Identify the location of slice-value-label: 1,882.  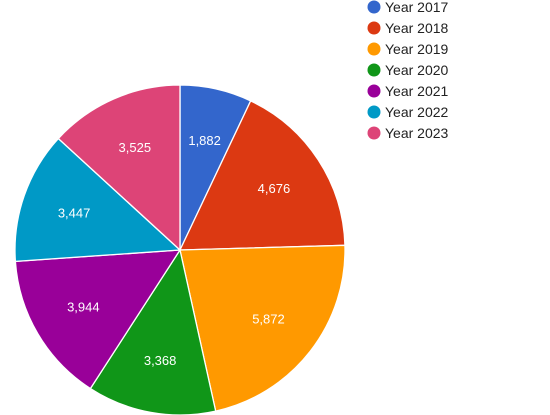
(204, 140).